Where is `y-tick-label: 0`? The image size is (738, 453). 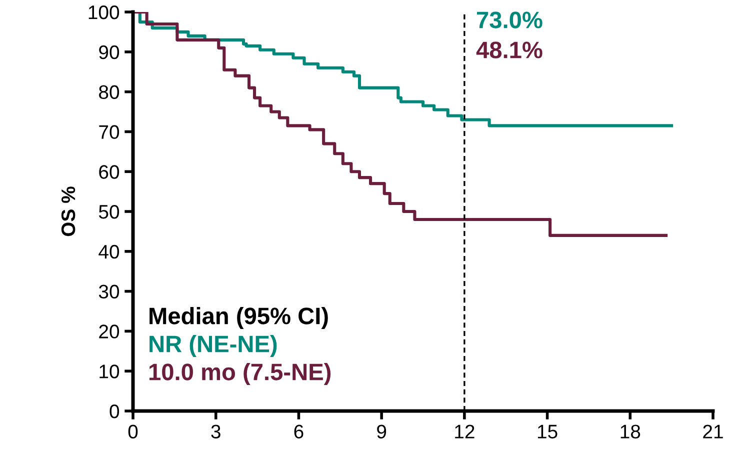
y-tick-label: 0 is located at coordinates (115, 411).